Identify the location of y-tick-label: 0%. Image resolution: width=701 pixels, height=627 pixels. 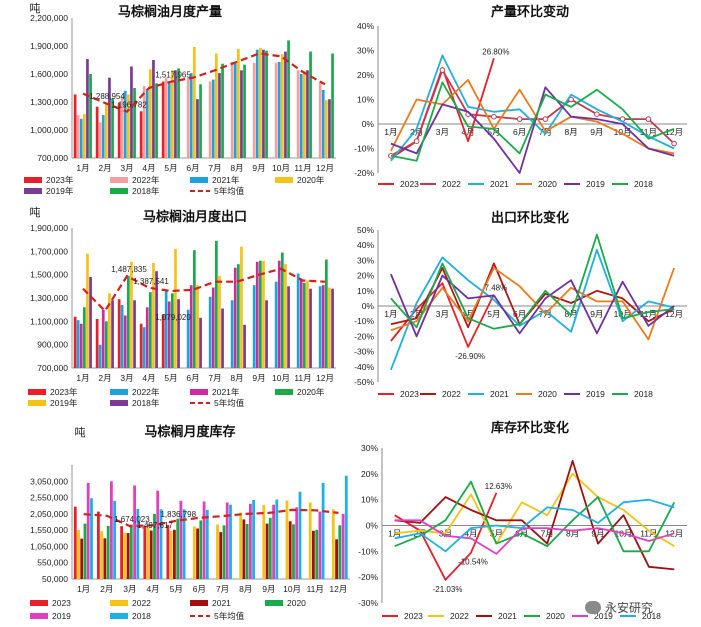
(368, 124).